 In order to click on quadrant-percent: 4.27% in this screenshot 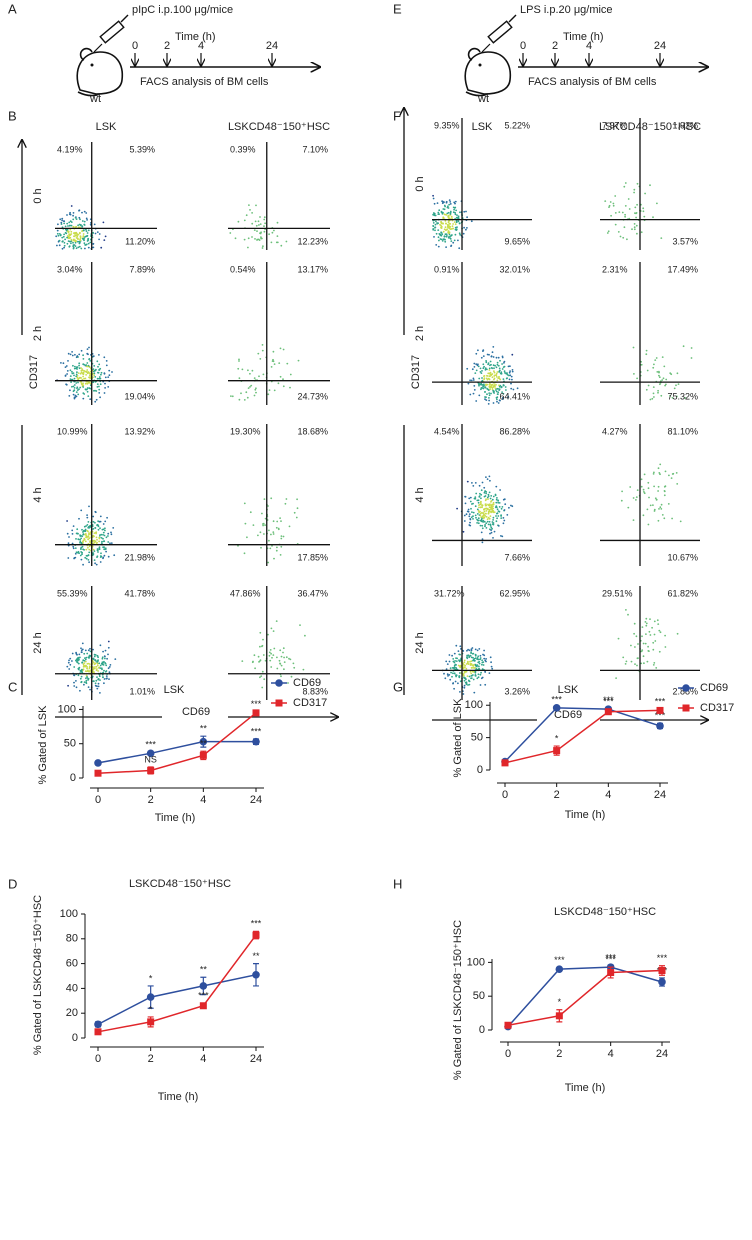, I will do `click(615, 431)`.